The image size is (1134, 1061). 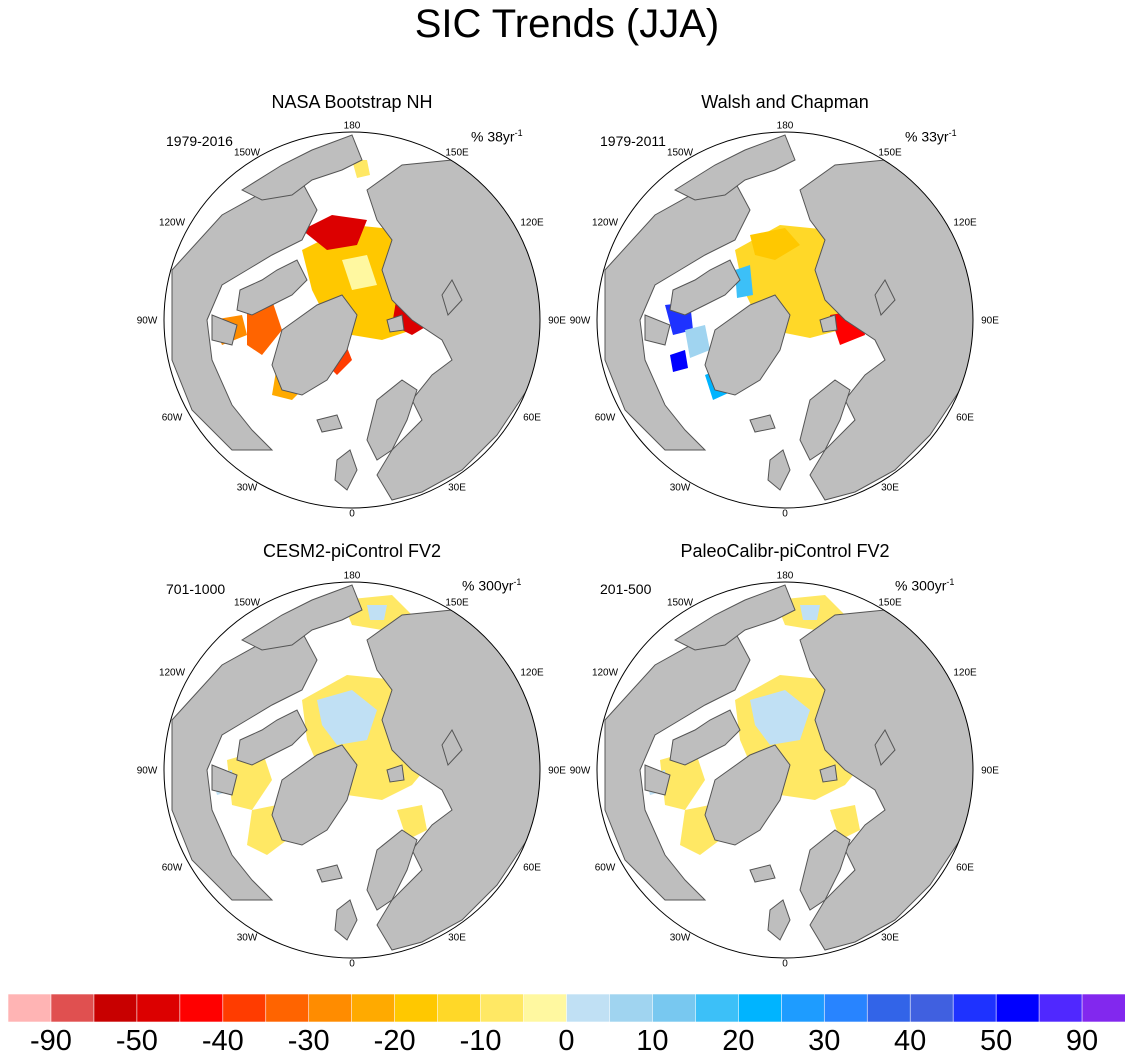 What do you see at coordinates (567, 24) in the screenshot?
I see `main-title: SIC Trends (JJA)` at bounding box center [567, 24].